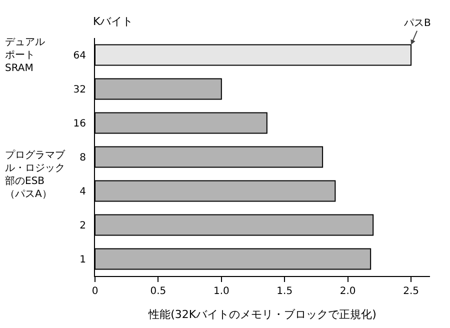 This screenshot has width=450, height=328. I want to click on y-tick-label: 1, so click(83, 260).